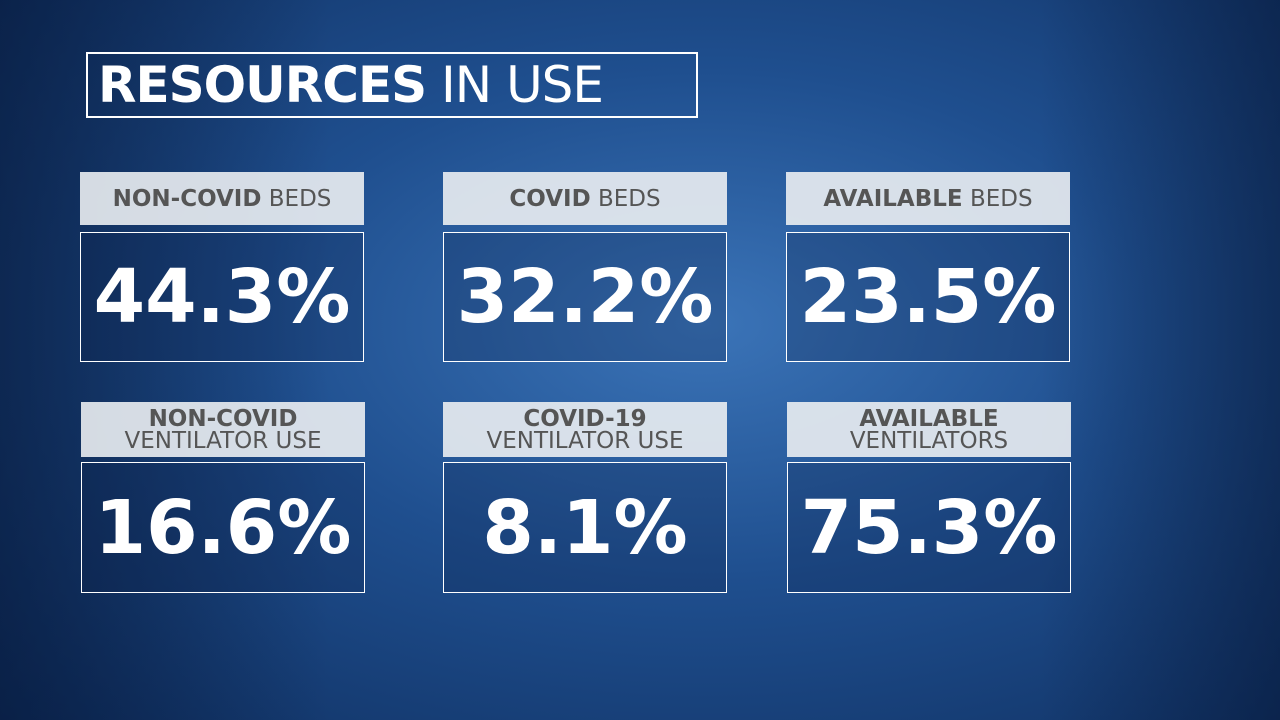 The image size is (1280, 720). Describe the element at coordinates (929, 527) in the screenshot. I see `card-value: 75.3%` at that location.